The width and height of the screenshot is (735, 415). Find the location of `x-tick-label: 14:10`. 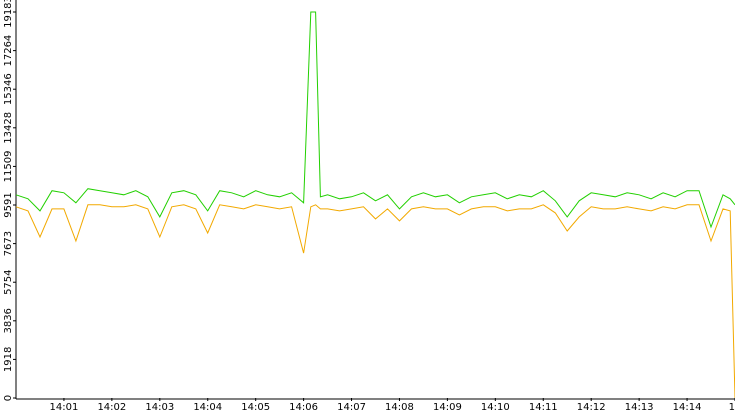

x-tick-label: 14:10 is located at coordinates (495, 407).